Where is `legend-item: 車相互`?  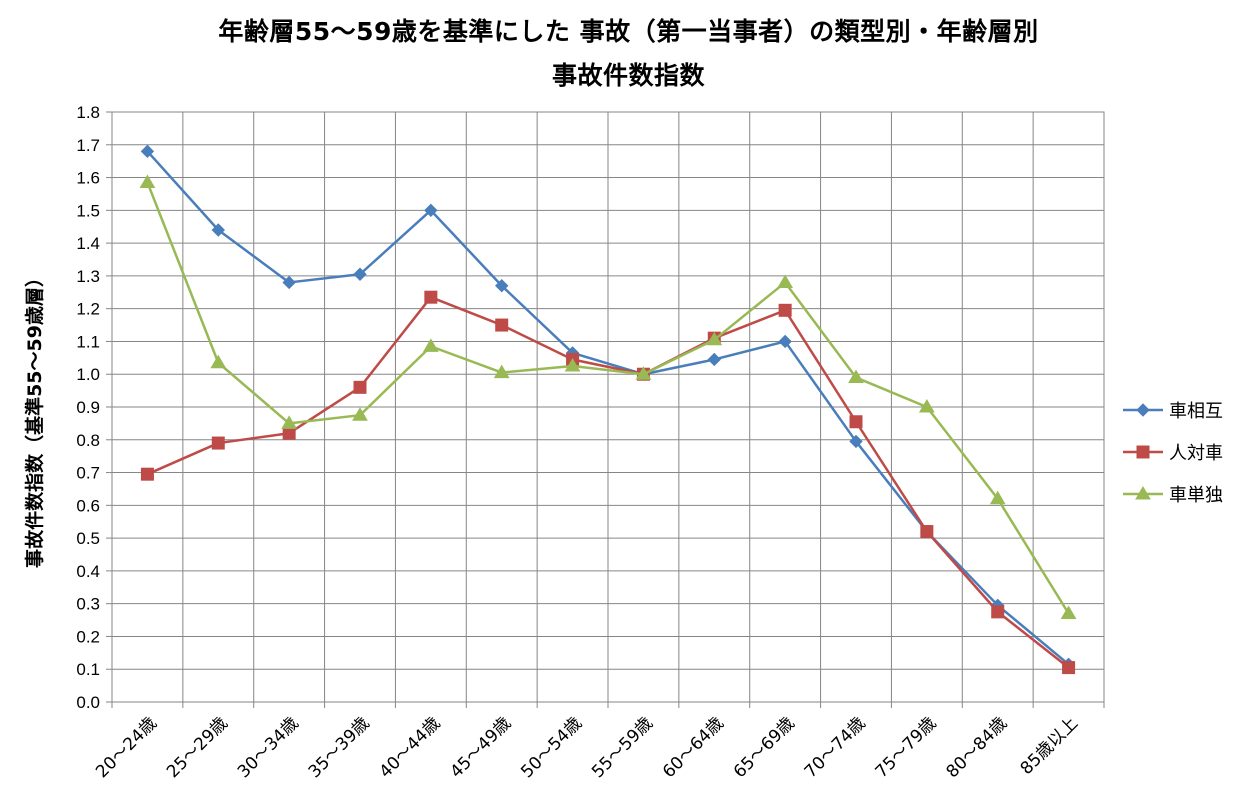 legend-item: 車相互 is located at coordinates (1173, 411).